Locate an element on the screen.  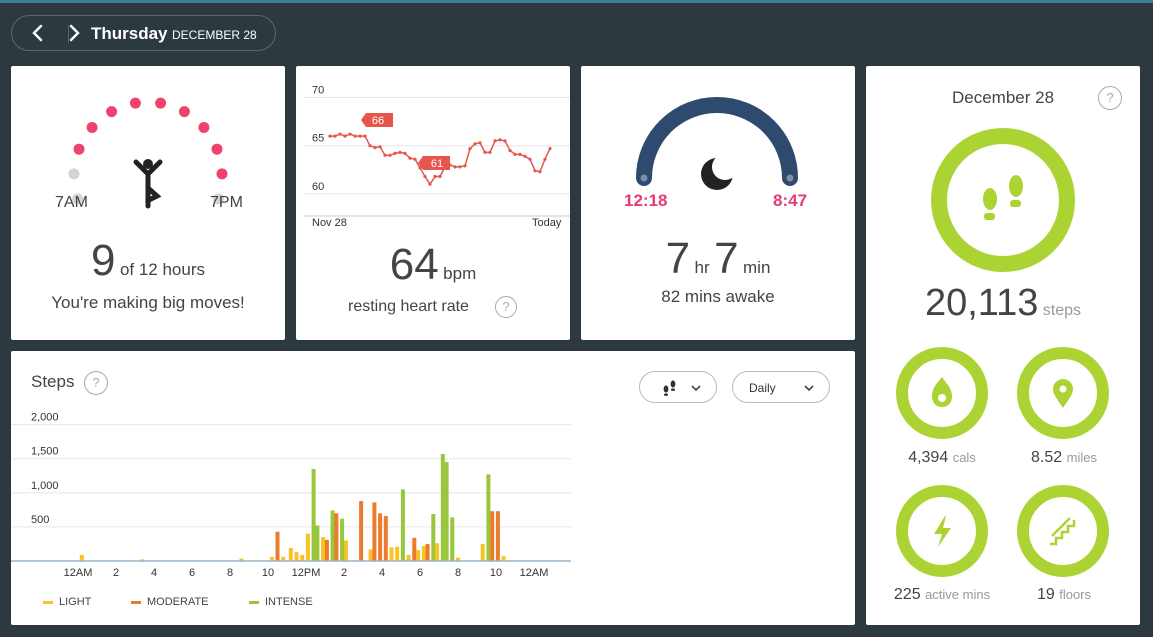
sleep-arc is located at coordinates (717, 141).